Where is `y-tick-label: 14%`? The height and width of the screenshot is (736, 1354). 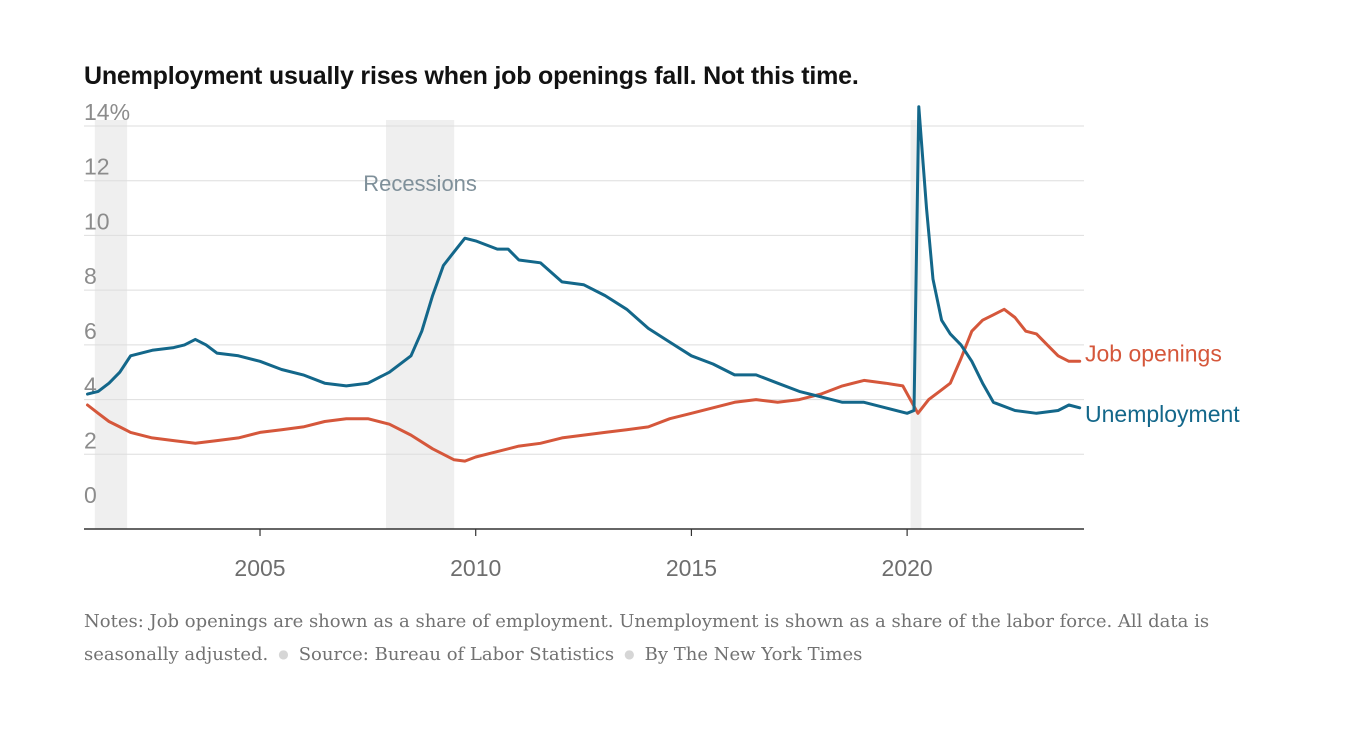 y-tick-label: 14% is located at coordinates (107, 112).